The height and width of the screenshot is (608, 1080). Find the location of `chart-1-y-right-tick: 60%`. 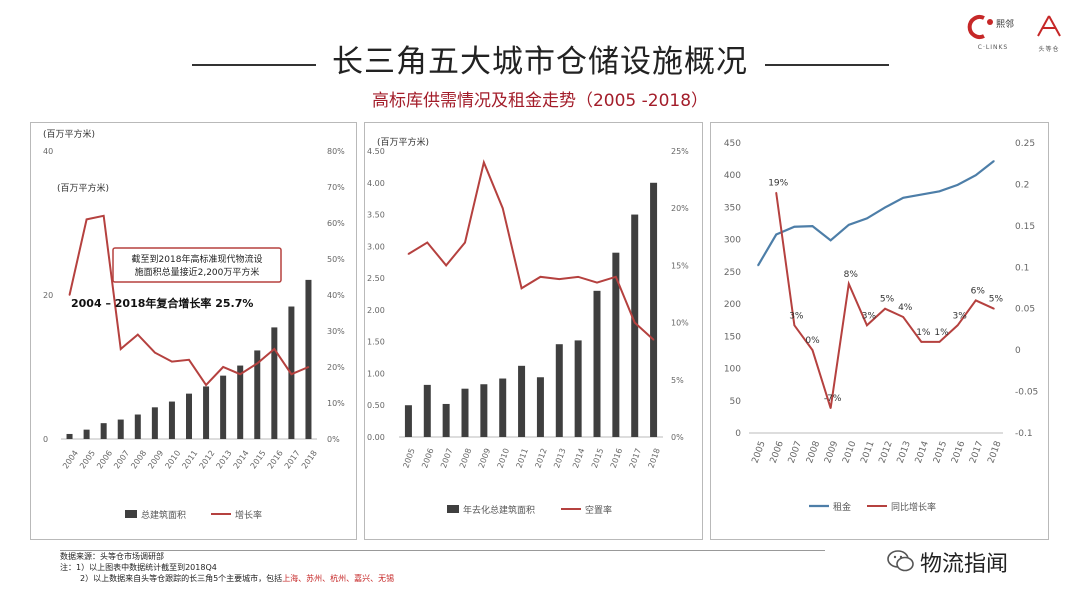

chart-1-y-right-tick: 60% is located at coordinates (336, 223).